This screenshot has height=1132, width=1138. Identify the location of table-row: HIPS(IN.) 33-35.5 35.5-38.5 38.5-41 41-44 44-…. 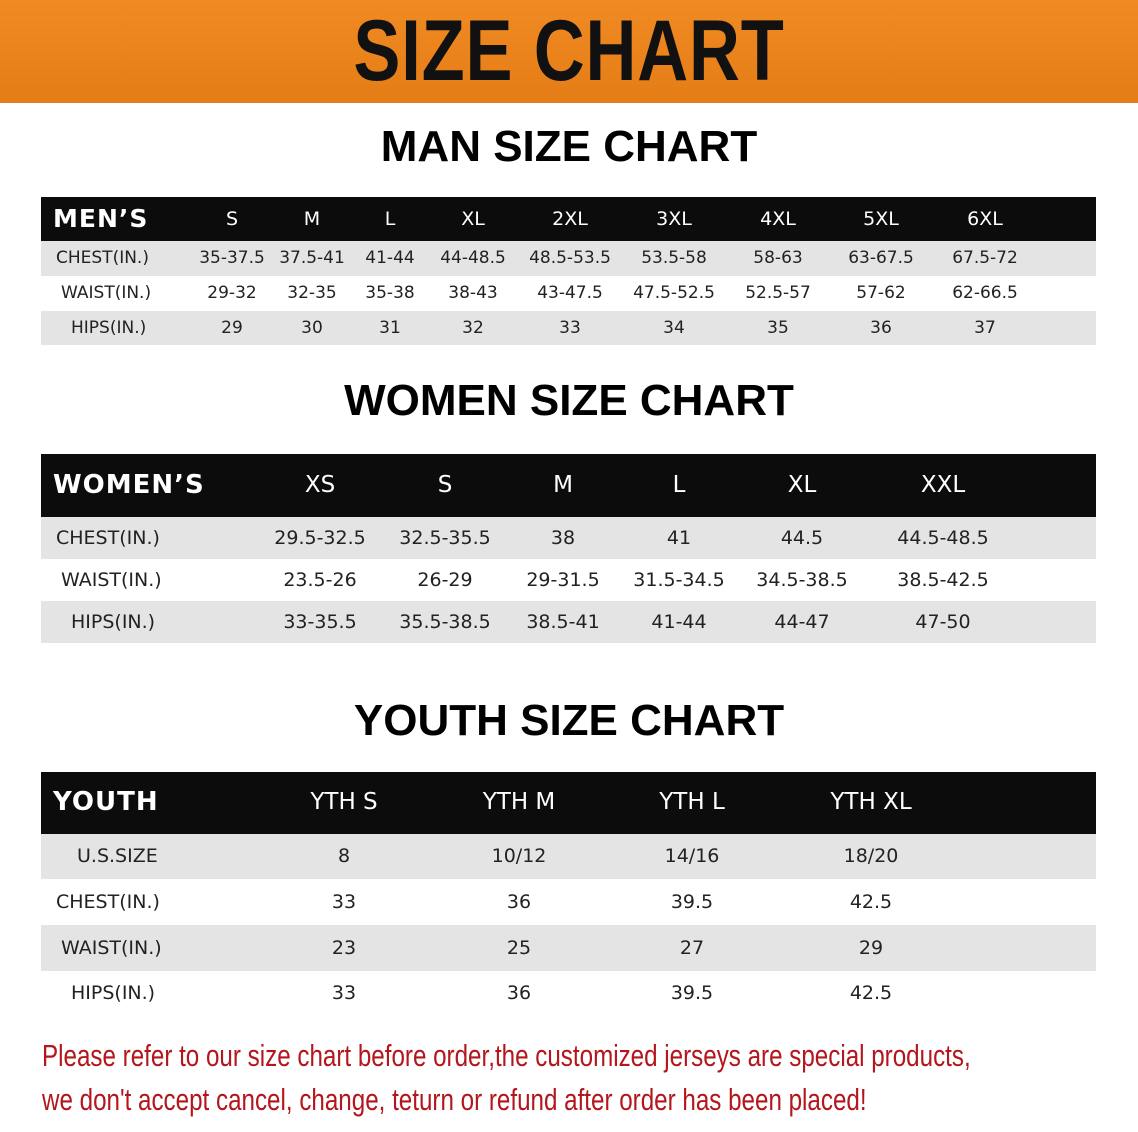
(568, 622).